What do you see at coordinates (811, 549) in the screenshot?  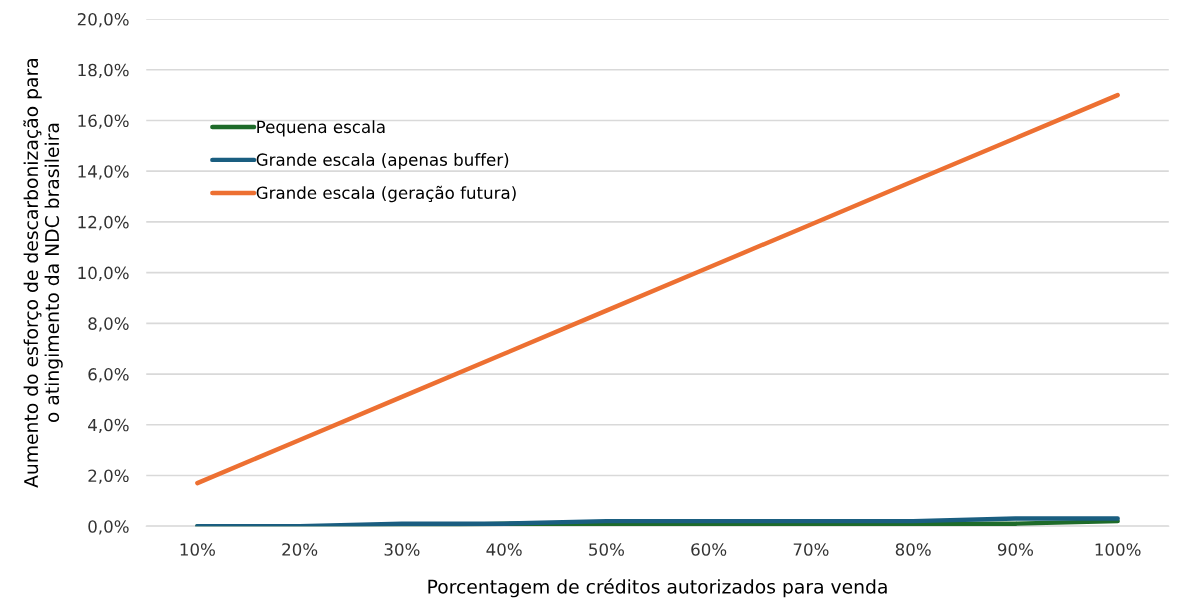 I see `x-tick-label: 70%` at bounding box center [811, 549].